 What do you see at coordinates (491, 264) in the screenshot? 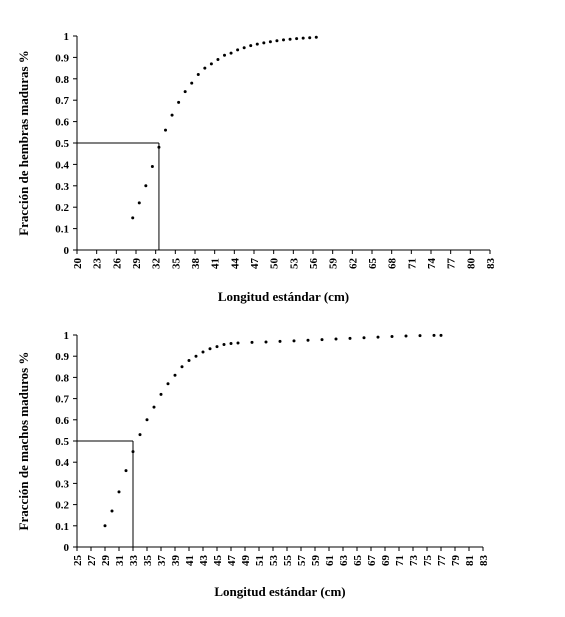
I see `x-tick-label: 83` at bounding box center [491, 264].